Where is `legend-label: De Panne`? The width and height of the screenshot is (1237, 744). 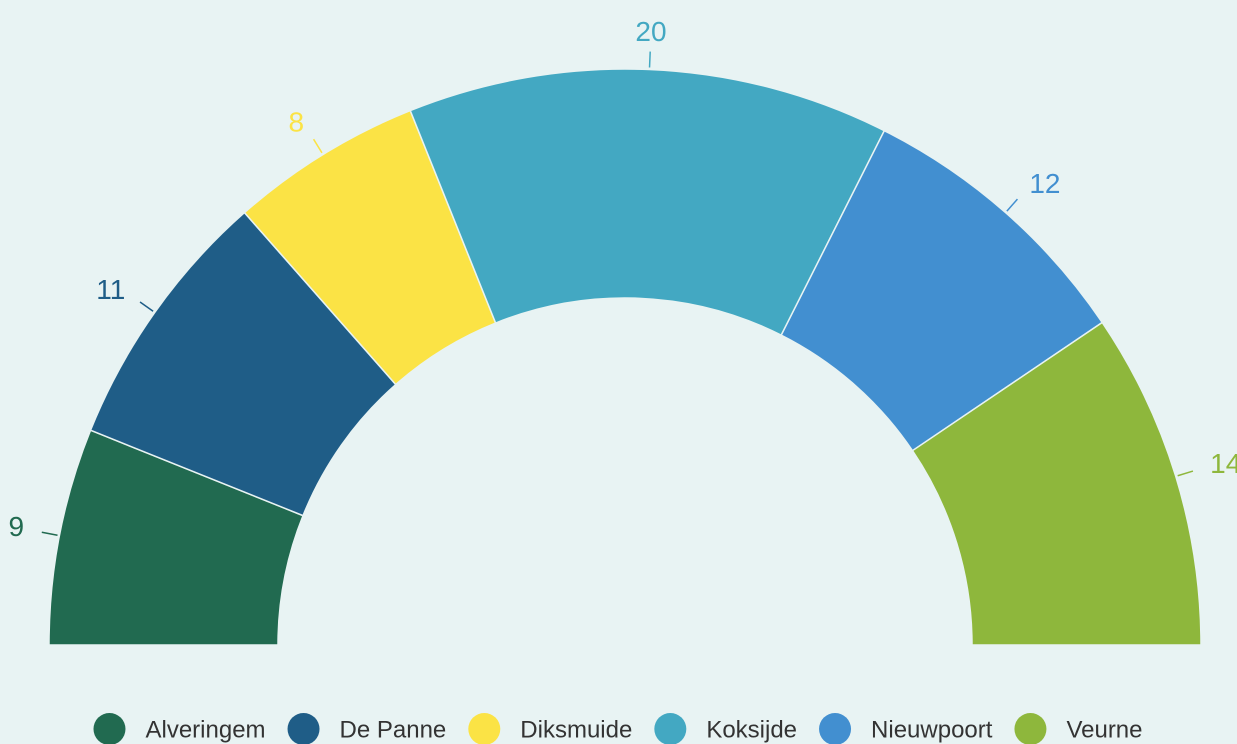
legend-label: De Panne is located at coordinates (393, 729).